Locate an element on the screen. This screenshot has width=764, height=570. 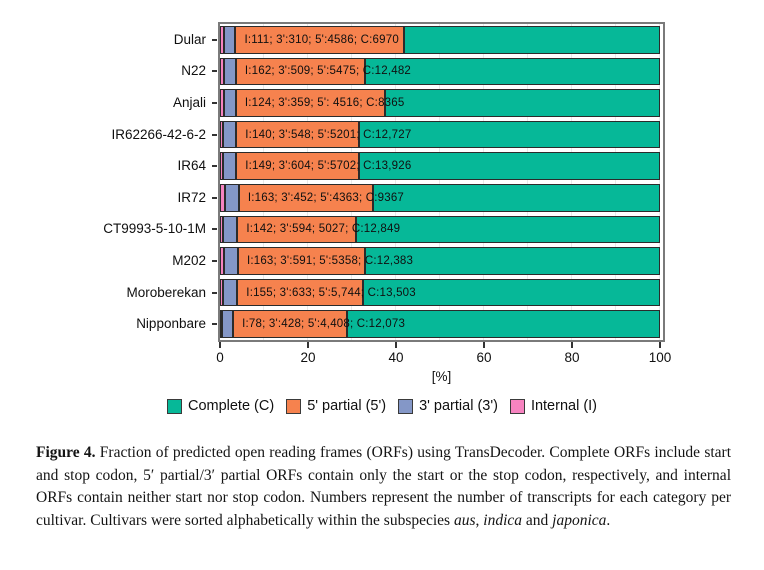
legend-label: Internal (I) is located at coordinates (564, 406).